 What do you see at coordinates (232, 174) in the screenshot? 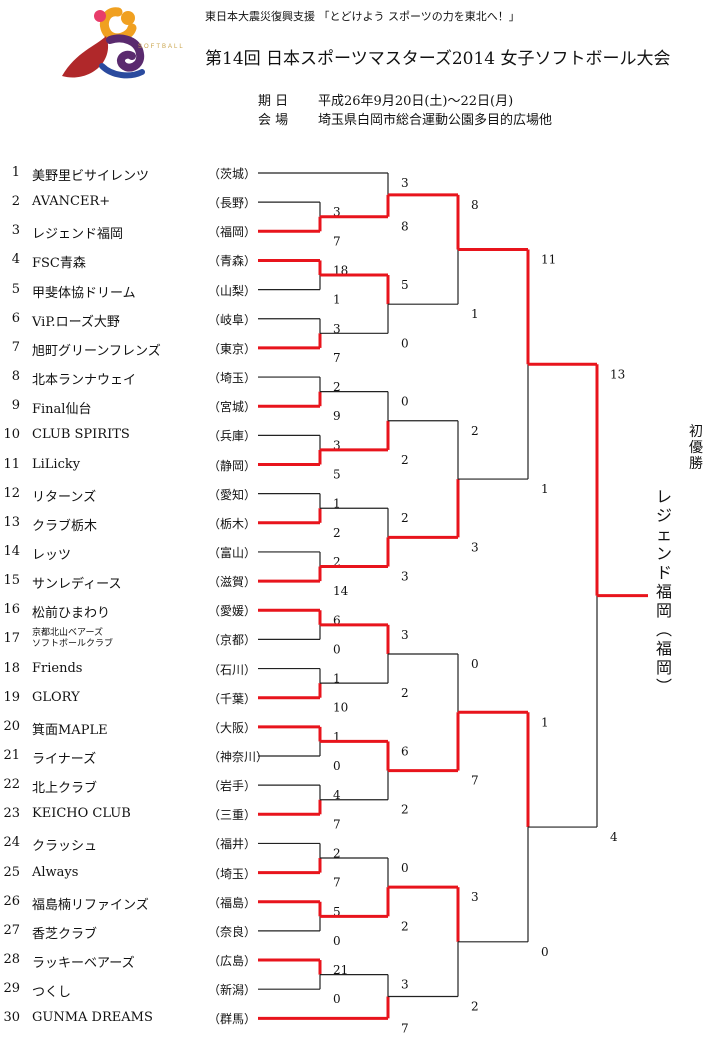
I see `team-prefecture: （茨城）` at bounding box center [232, 174].